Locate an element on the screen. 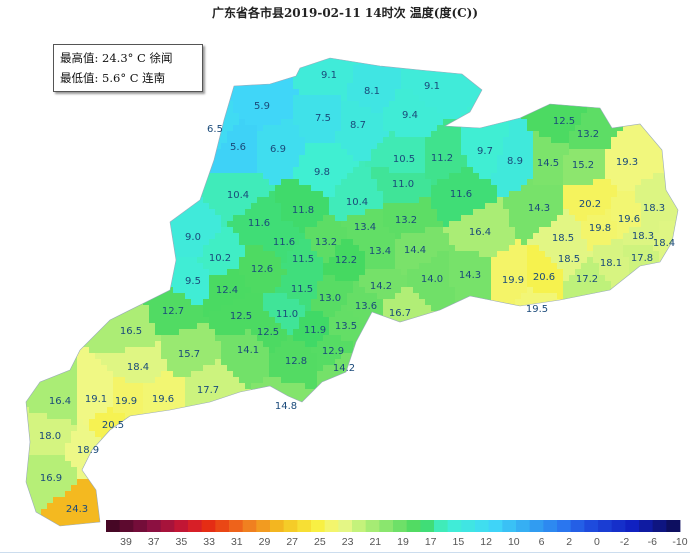 The height and width of the screenshot is (556, 690). colorbar-tick-label: 25 is located at coordinates (320, 542).